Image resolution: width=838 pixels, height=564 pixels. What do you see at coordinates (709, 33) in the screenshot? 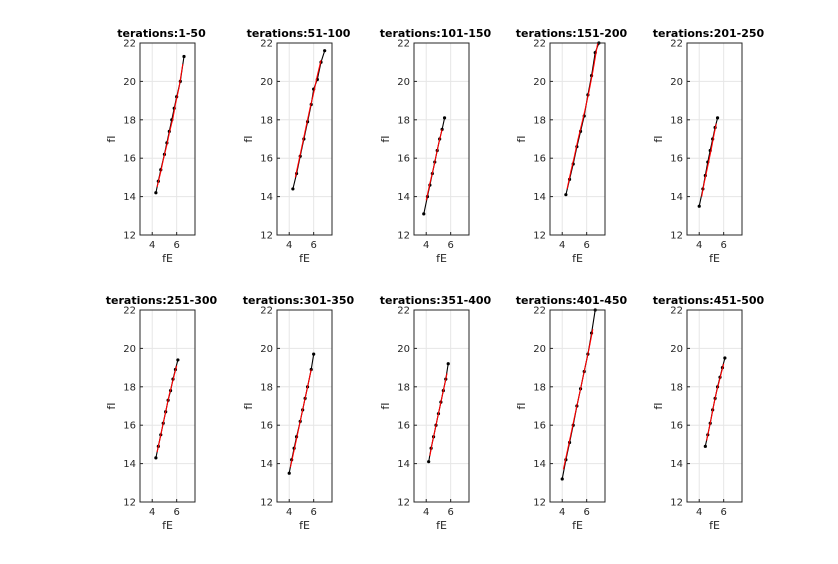
I see `subplot-title: terations:201-250` at bounding box center [709, 33].